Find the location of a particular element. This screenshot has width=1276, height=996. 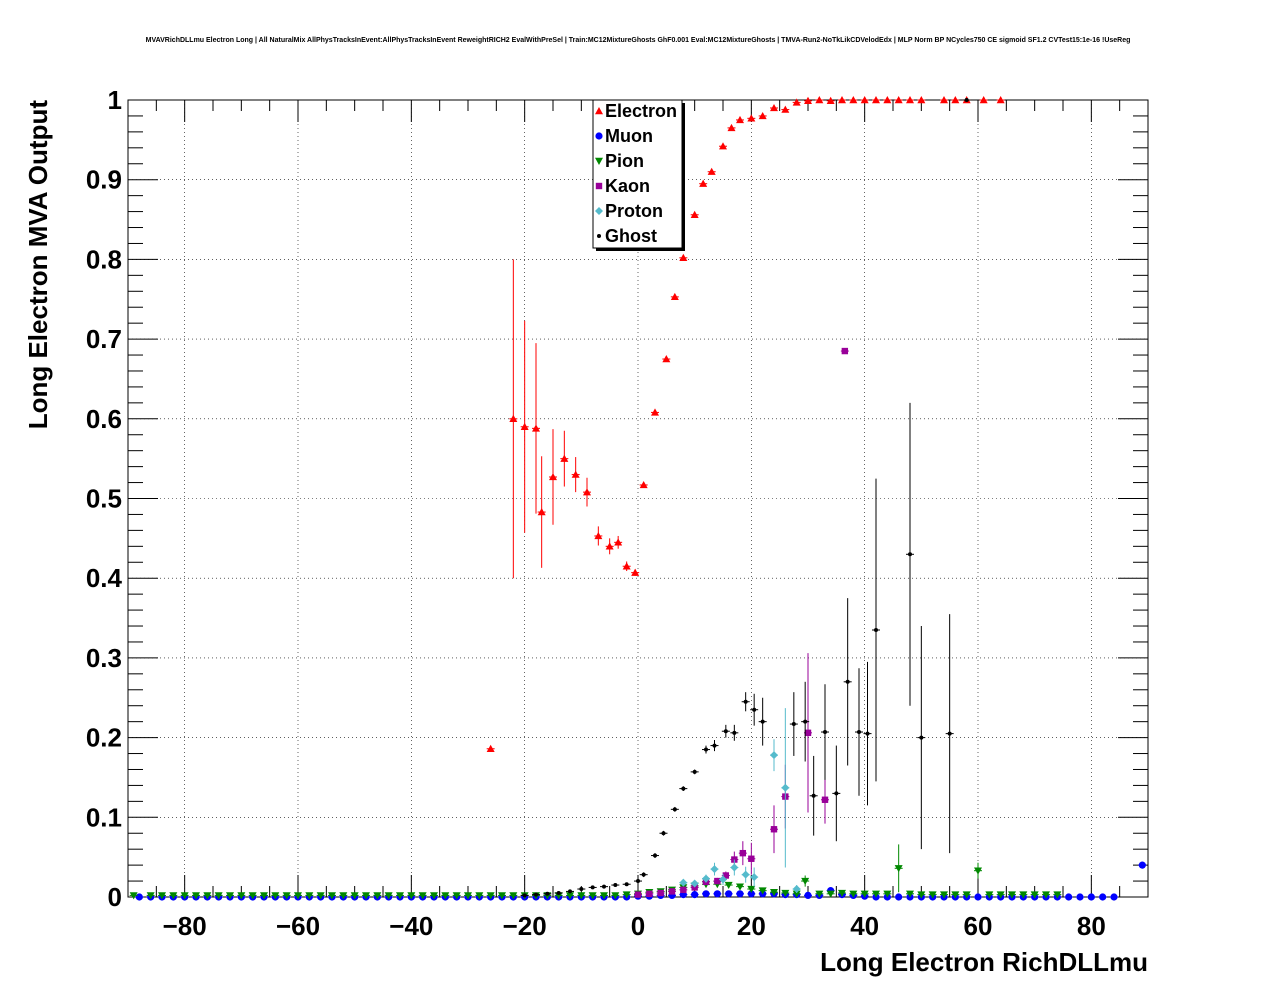

y-tick-label: 0.3 is located at coordinates (104, 658).